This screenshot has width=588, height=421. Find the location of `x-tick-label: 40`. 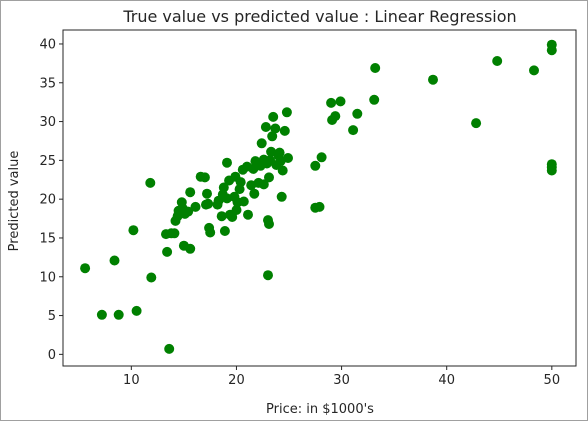

x-tick-label: 40 is located at coordinates (446, 380).